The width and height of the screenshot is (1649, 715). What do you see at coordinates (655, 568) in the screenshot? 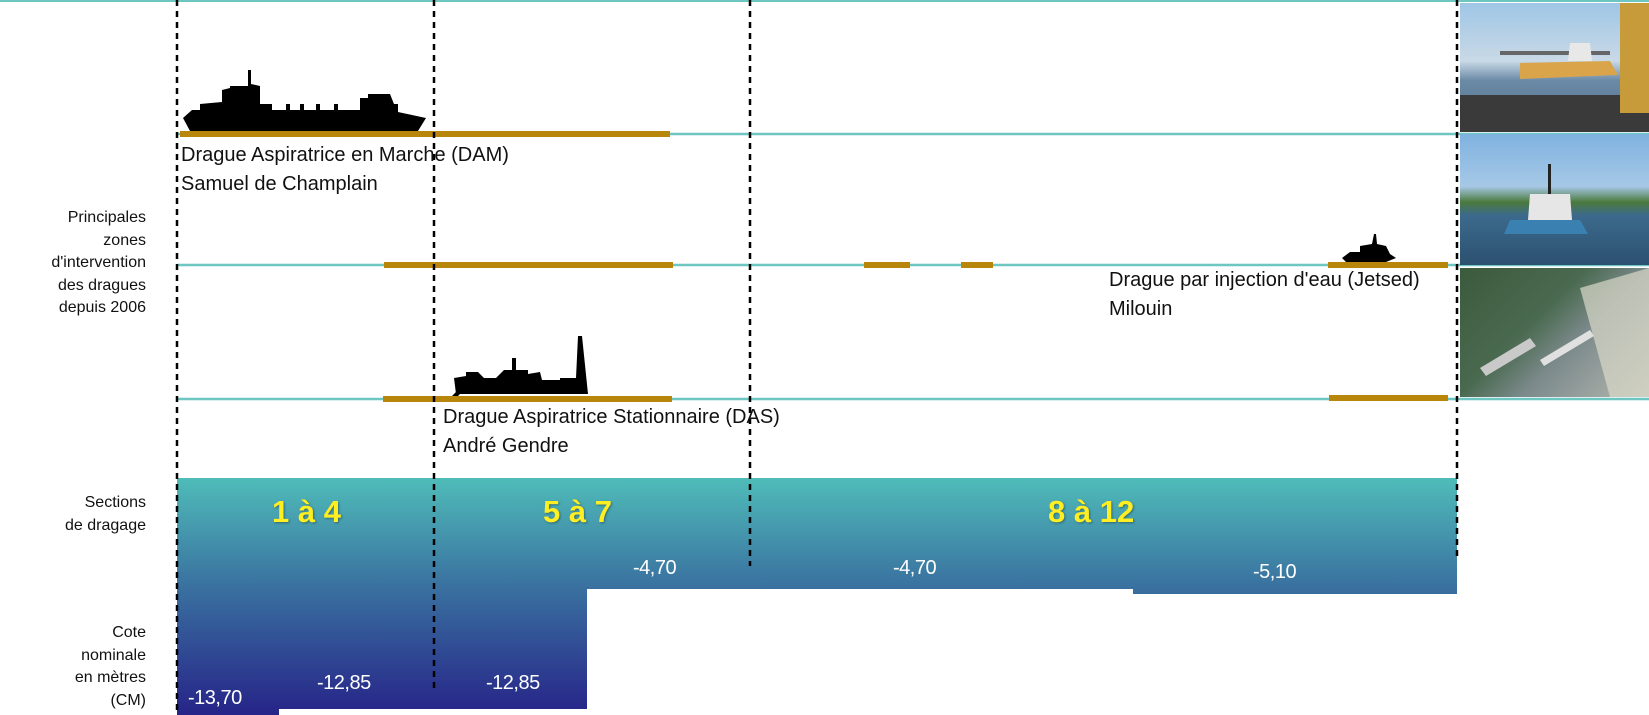
I see `depth-value-4: -4,70` at bounding box center [655, 568].